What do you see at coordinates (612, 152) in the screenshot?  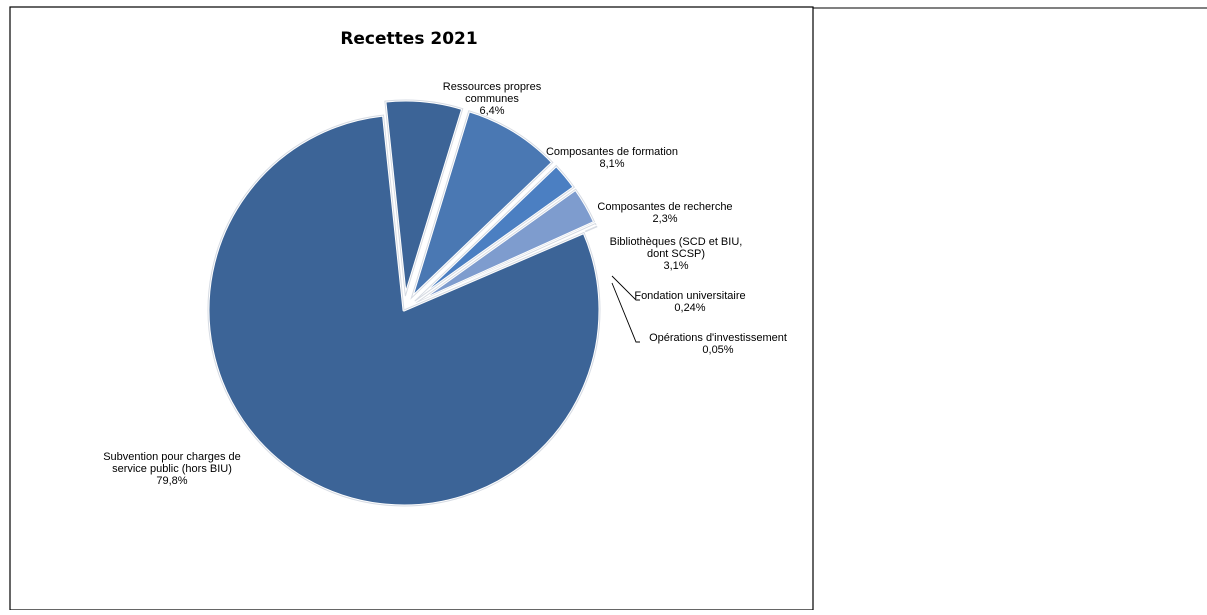 I see `slice-category-label-2: Composantes de formation` at bounding box center [612, 152].